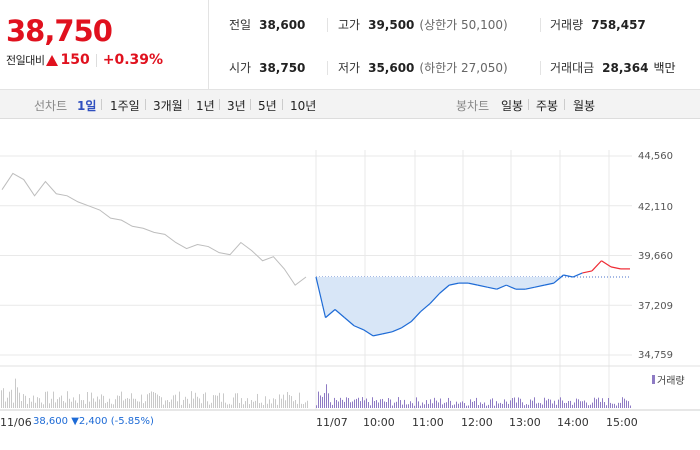 The image size is (700, 450). What do you see at coordinates (50, 421) in the screenshot?
I see `prev-day-price: 38,600` at bounding box center [50, 421].